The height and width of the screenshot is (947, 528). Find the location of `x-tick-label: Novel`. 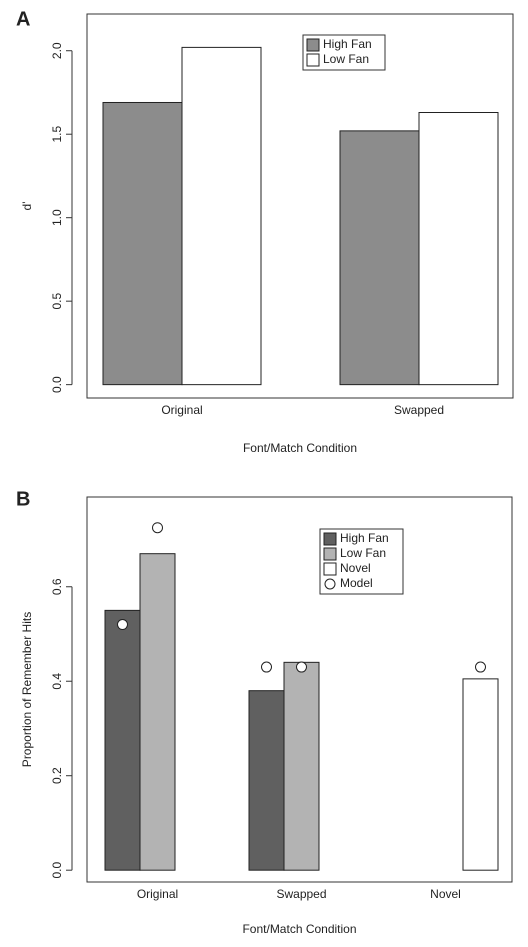

x-tick-label: Novel is located at coordinates (445, 894).